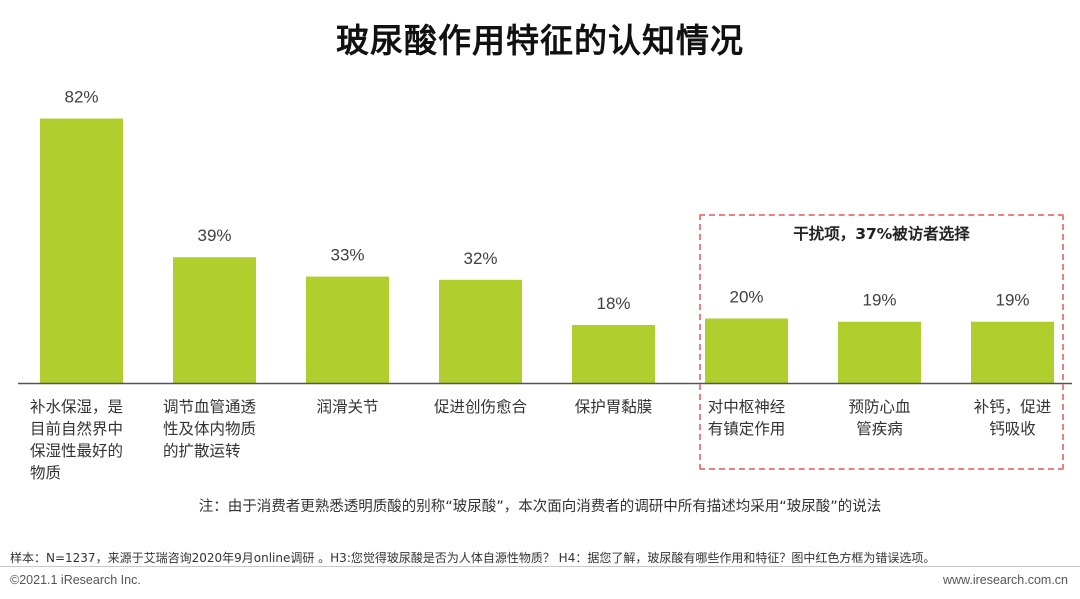 The height and width of the screenshot is (599, 1080). What do you see at coordinates (881, 234) in the screenshot?
I see `distractor-label: 干扰项，37%被访者选择` at bounding box center [881, 234].